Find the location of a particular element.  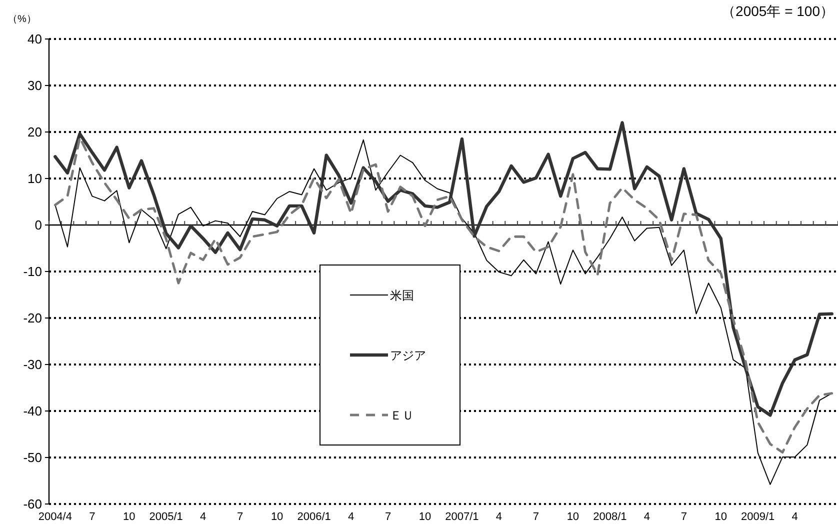

x-tick-label: 2004/4 is located at coordinates (55, 517).